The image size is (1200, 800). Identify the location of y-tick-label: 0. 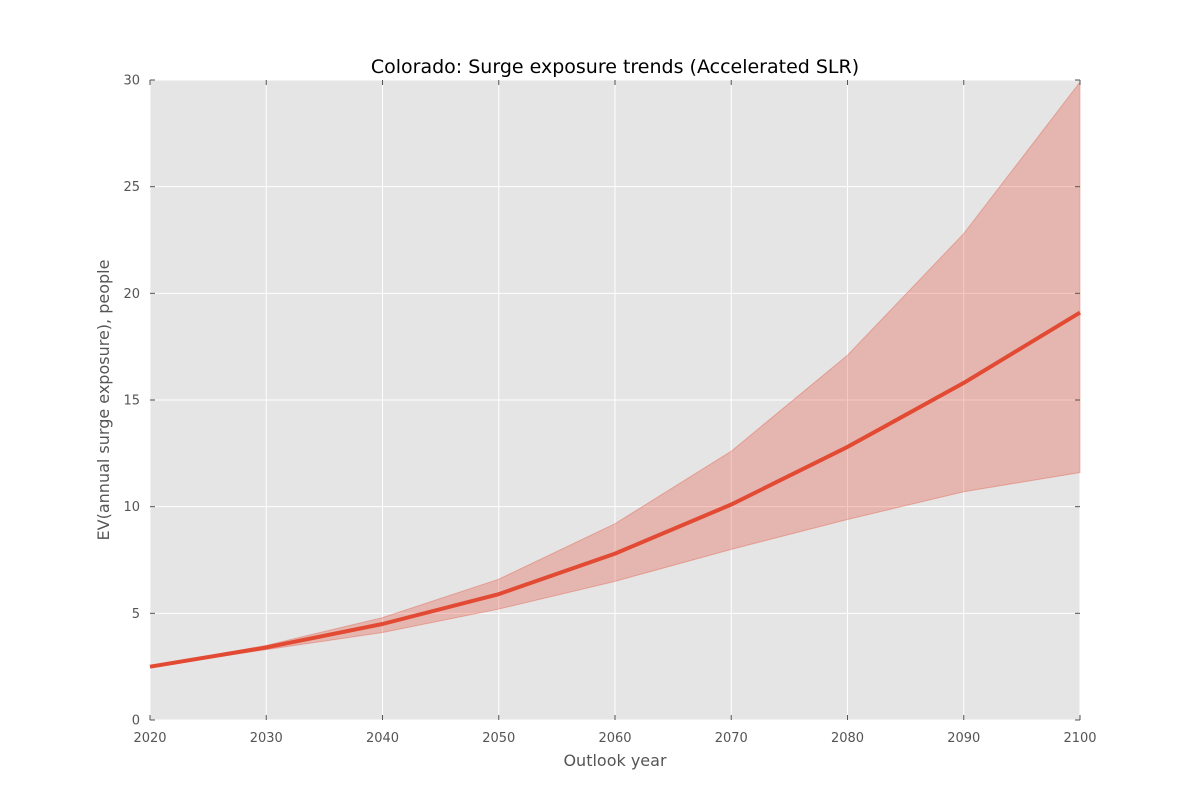
(136, 721).